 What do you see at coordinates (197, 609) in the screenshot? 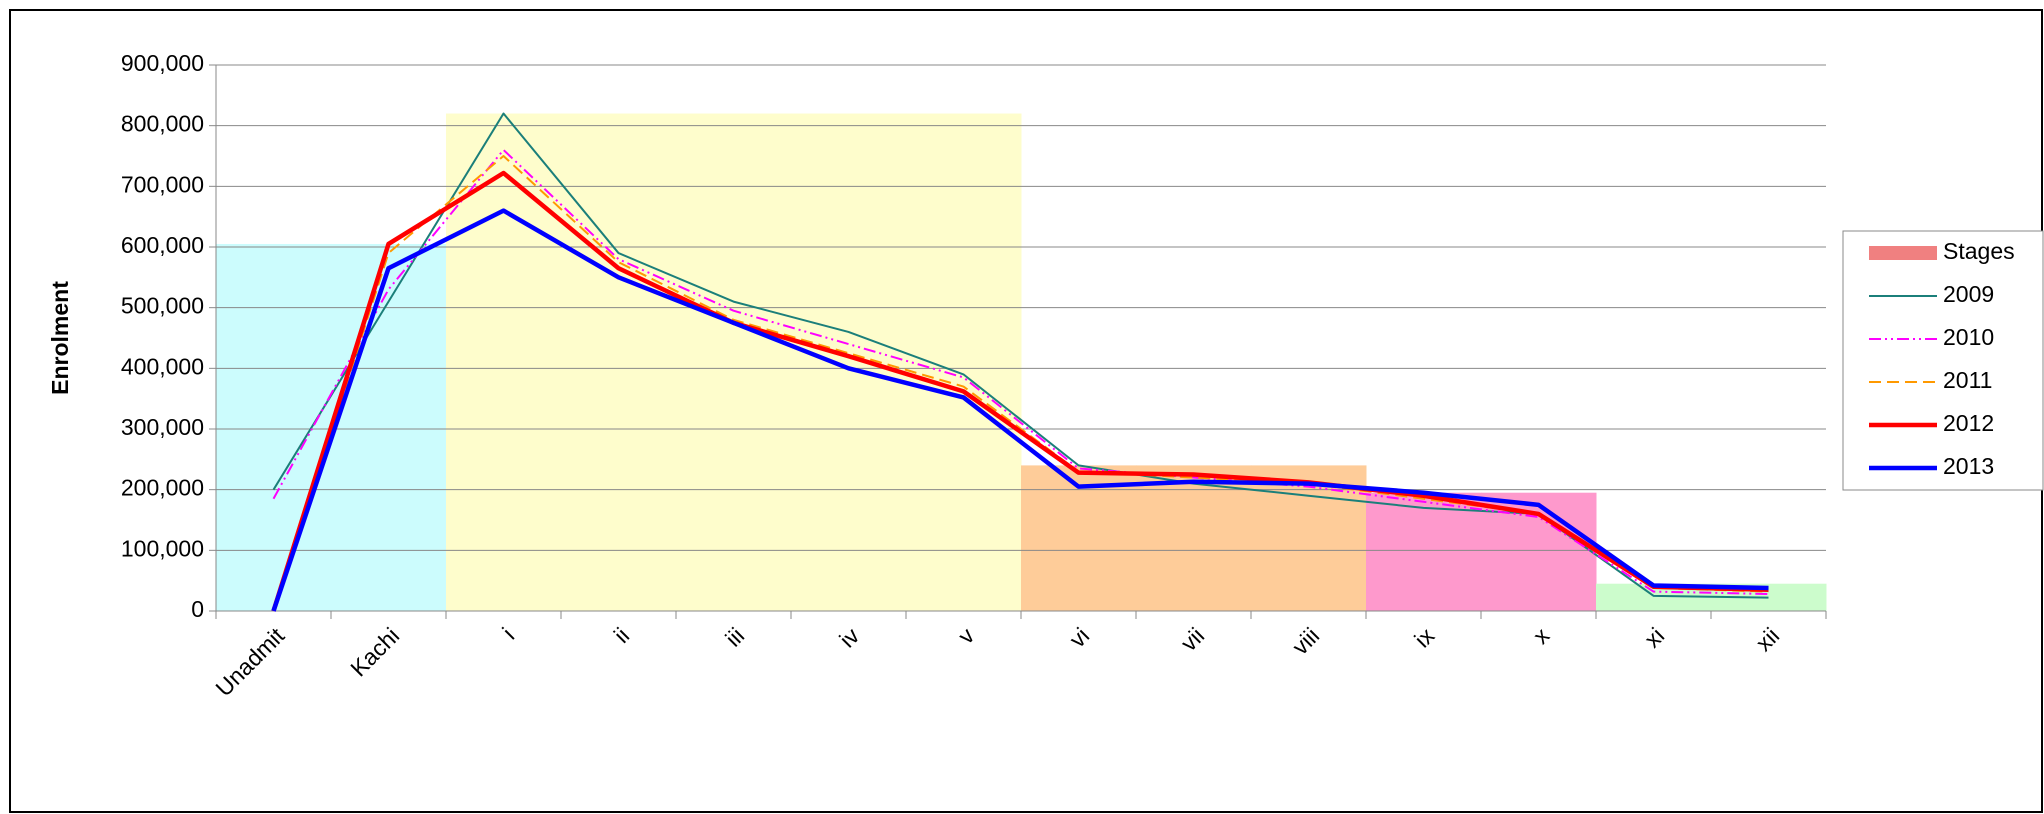
I see `y-tick-label: 0` at bounding box center [197, 609].